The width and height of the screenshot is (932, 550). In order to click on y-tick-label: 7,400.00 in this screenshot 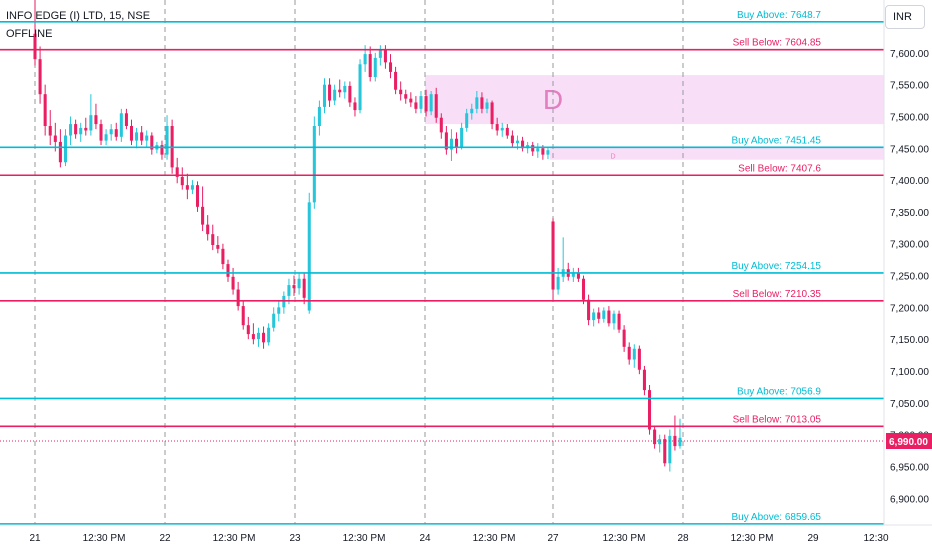, I will do `click(909, 181)`.